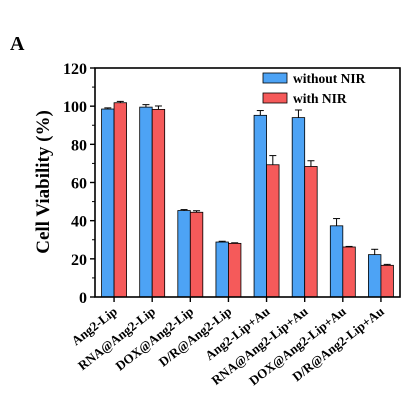 Image resolution: width=418 pixels, height=414 pixels. Describe the element at coordinates (43, 182) in the screenshot. I see `y-axis-label: Cell Viability (%)` at that location.